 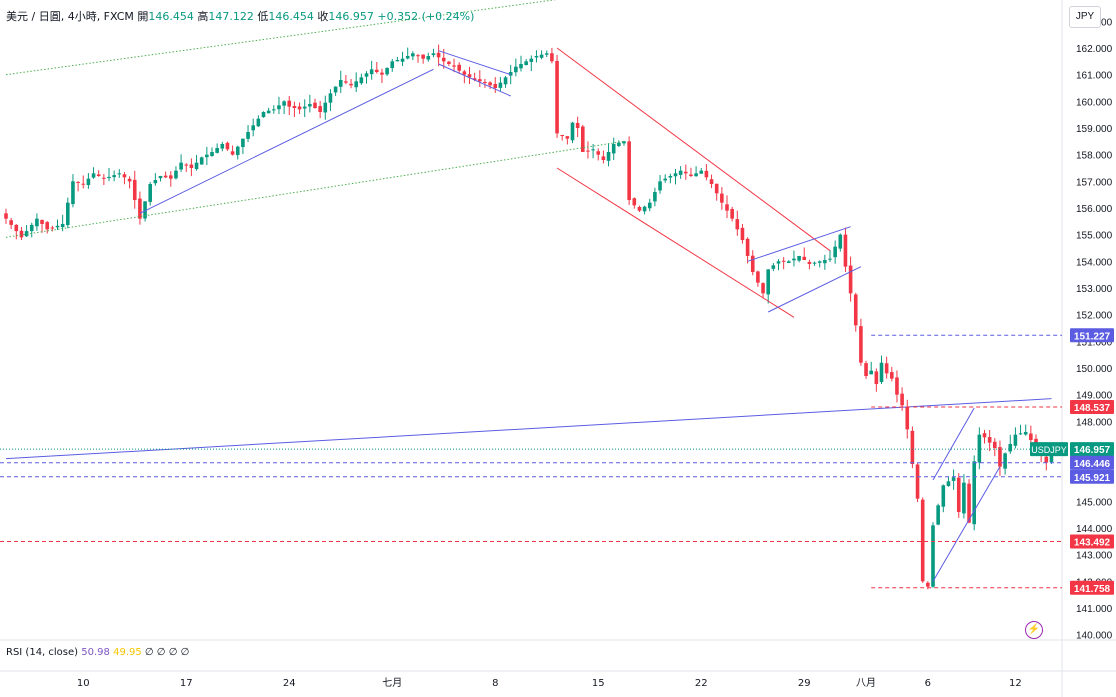 I want to click on rise-channel-bottom, so click(x=966, y=524).